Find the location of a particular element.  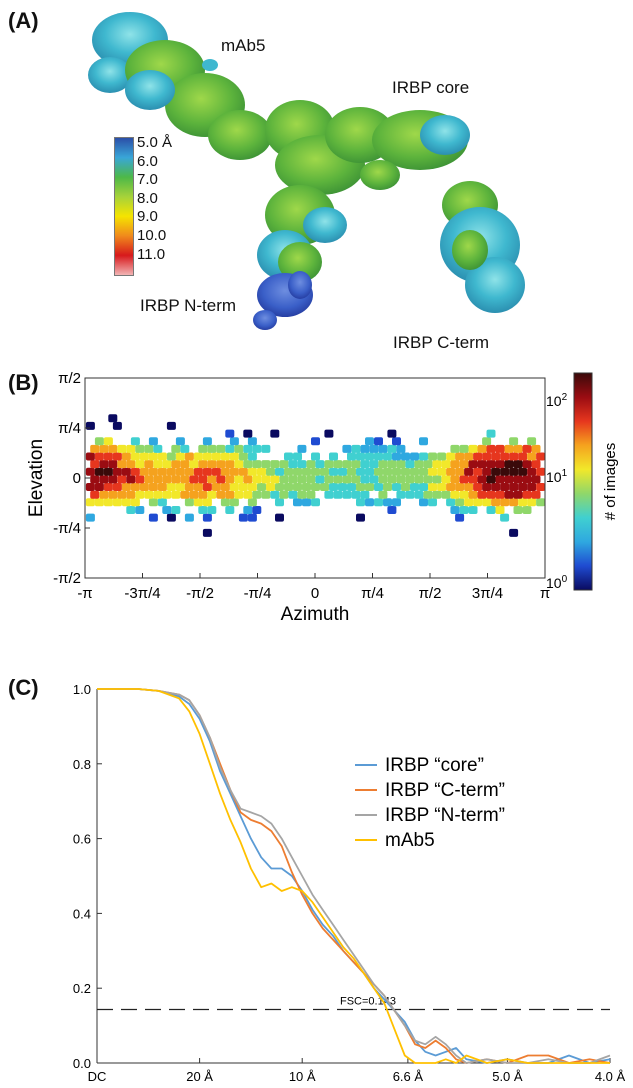

x-tick-label: 5.0 Å is located at coordinates (507, 1076).